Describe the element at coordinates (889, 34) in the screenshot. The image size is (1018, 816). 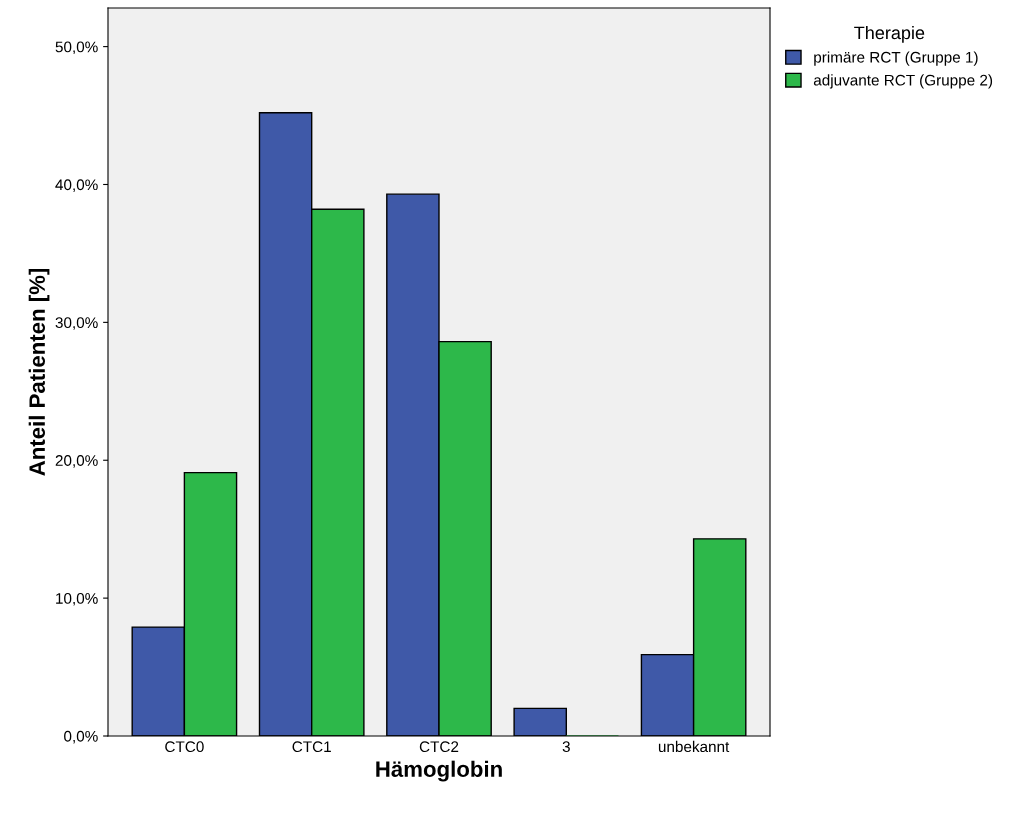
I see `legend-title: Therapie` at that location.